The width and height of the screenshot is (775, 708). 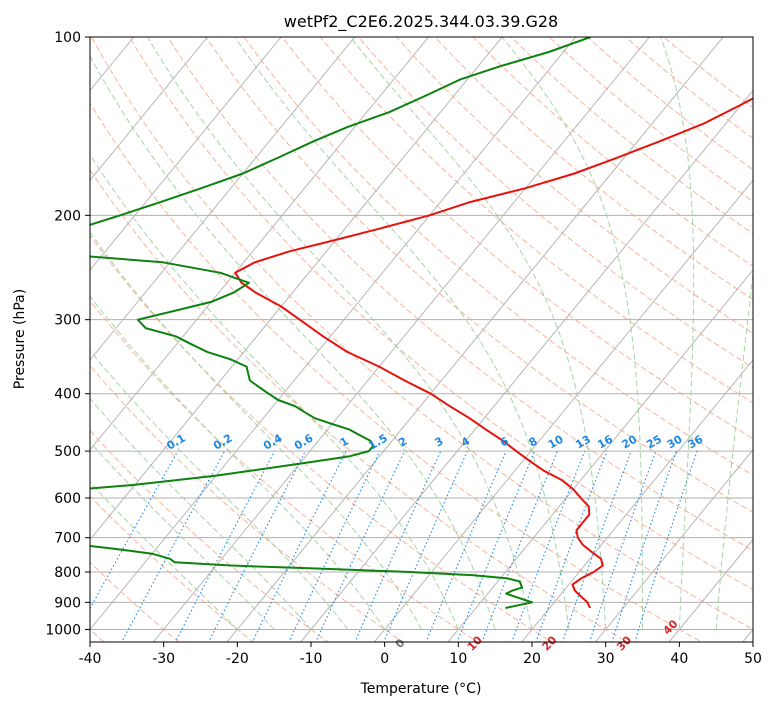 I want to click on y-tick-label: 400, so click(x=67, y=395).